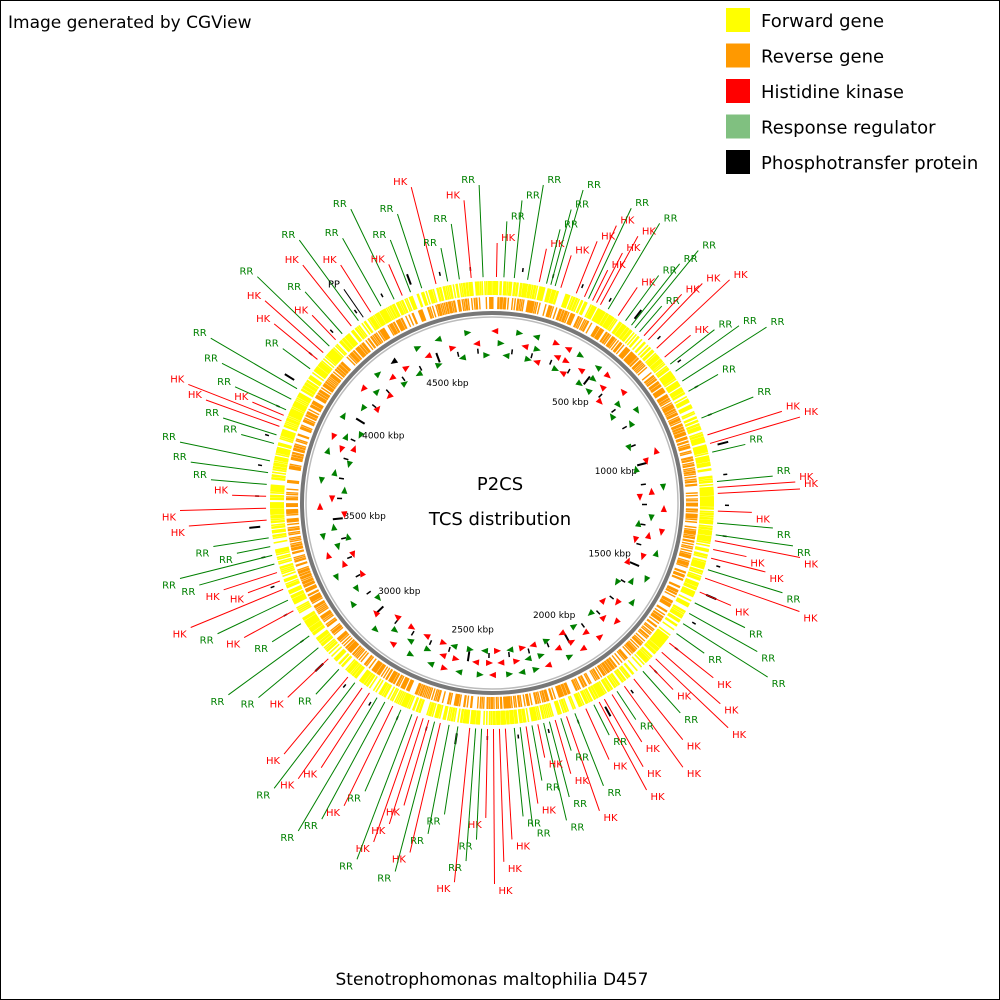 The image size is (1000, 1000). What do you see at coordinates (738, 126) in the screenshot?
I see `legend-swatch` at bounding box center [738, 126].